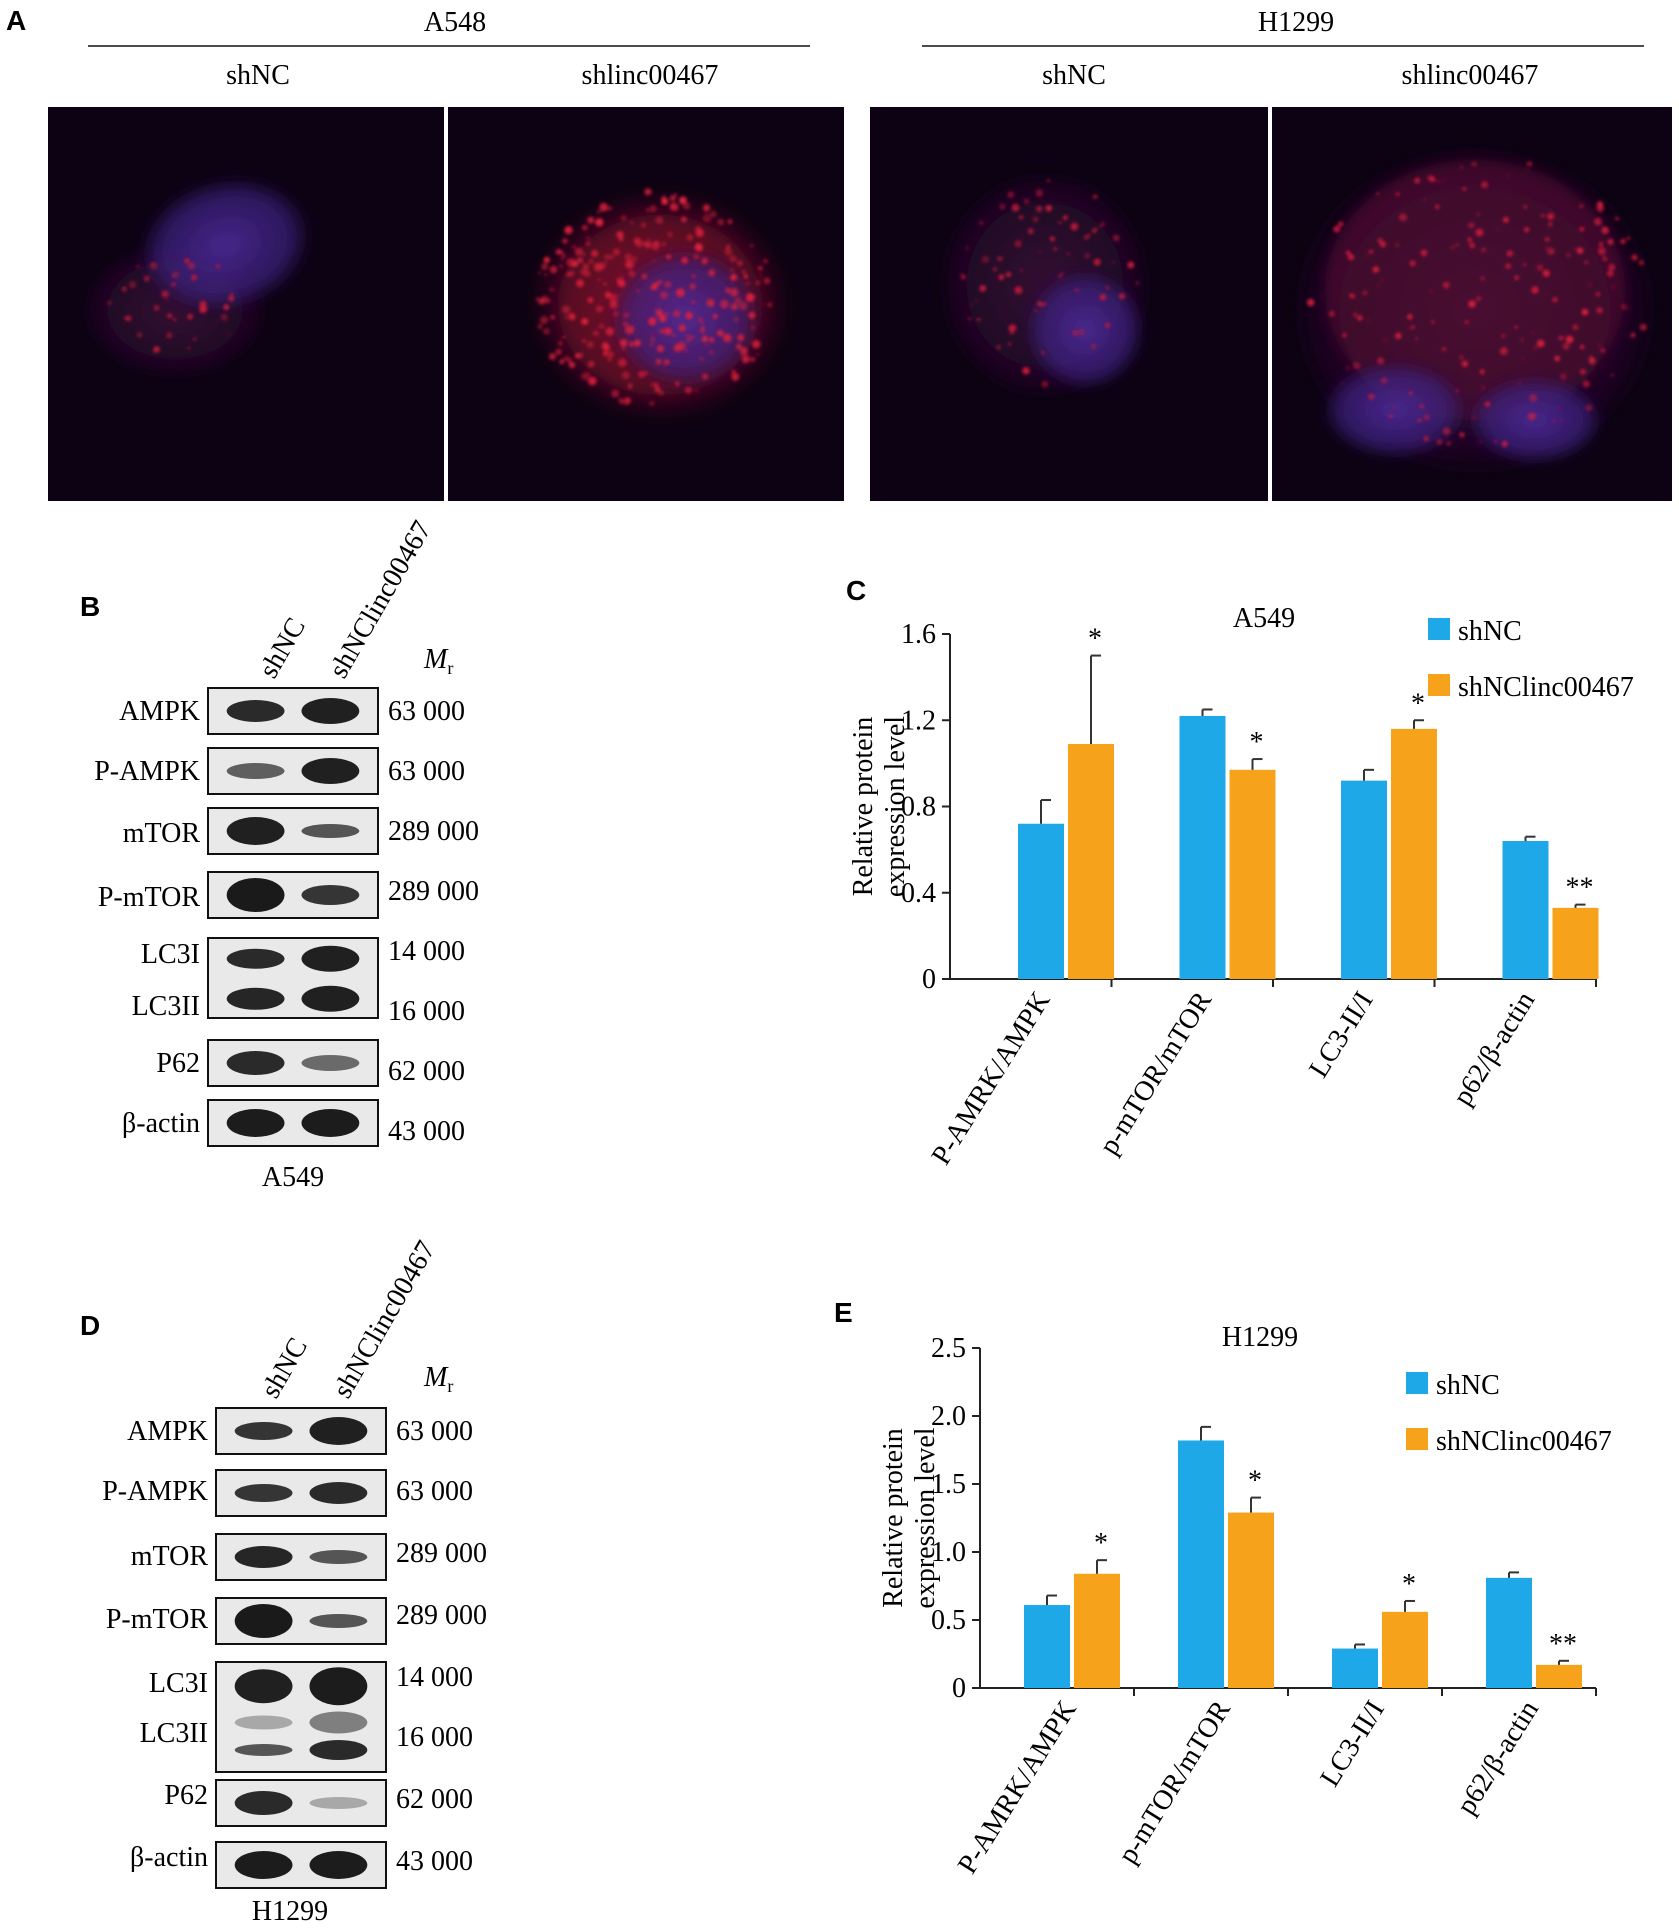  I want to click on panel-a-group1-cond1: shNC, so click(258, 75).